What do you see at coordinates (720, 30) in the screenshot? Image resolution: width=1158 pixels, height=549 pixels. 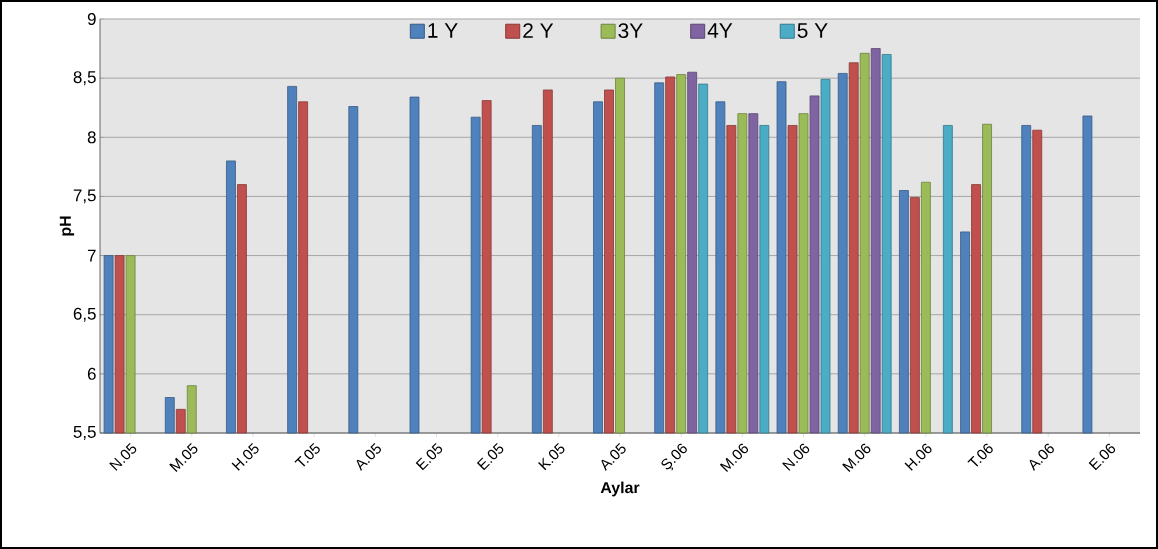 I see `legend-label: 4Y` at bounding box center [720, 30].